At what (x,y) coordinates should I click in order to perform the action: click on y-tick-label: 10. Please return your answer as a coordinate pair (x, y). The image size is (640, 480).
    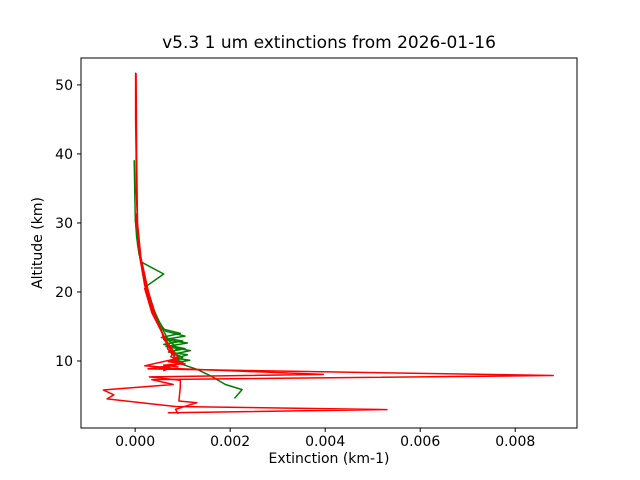
    Looking at the image, I should click on (64, 362).